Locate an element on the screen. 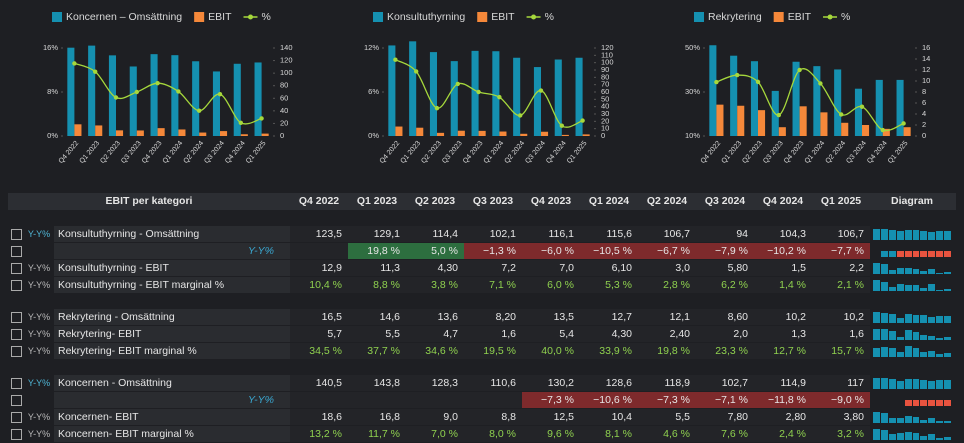  y2-tick-label: 0 is located at coordinates (924, 135).